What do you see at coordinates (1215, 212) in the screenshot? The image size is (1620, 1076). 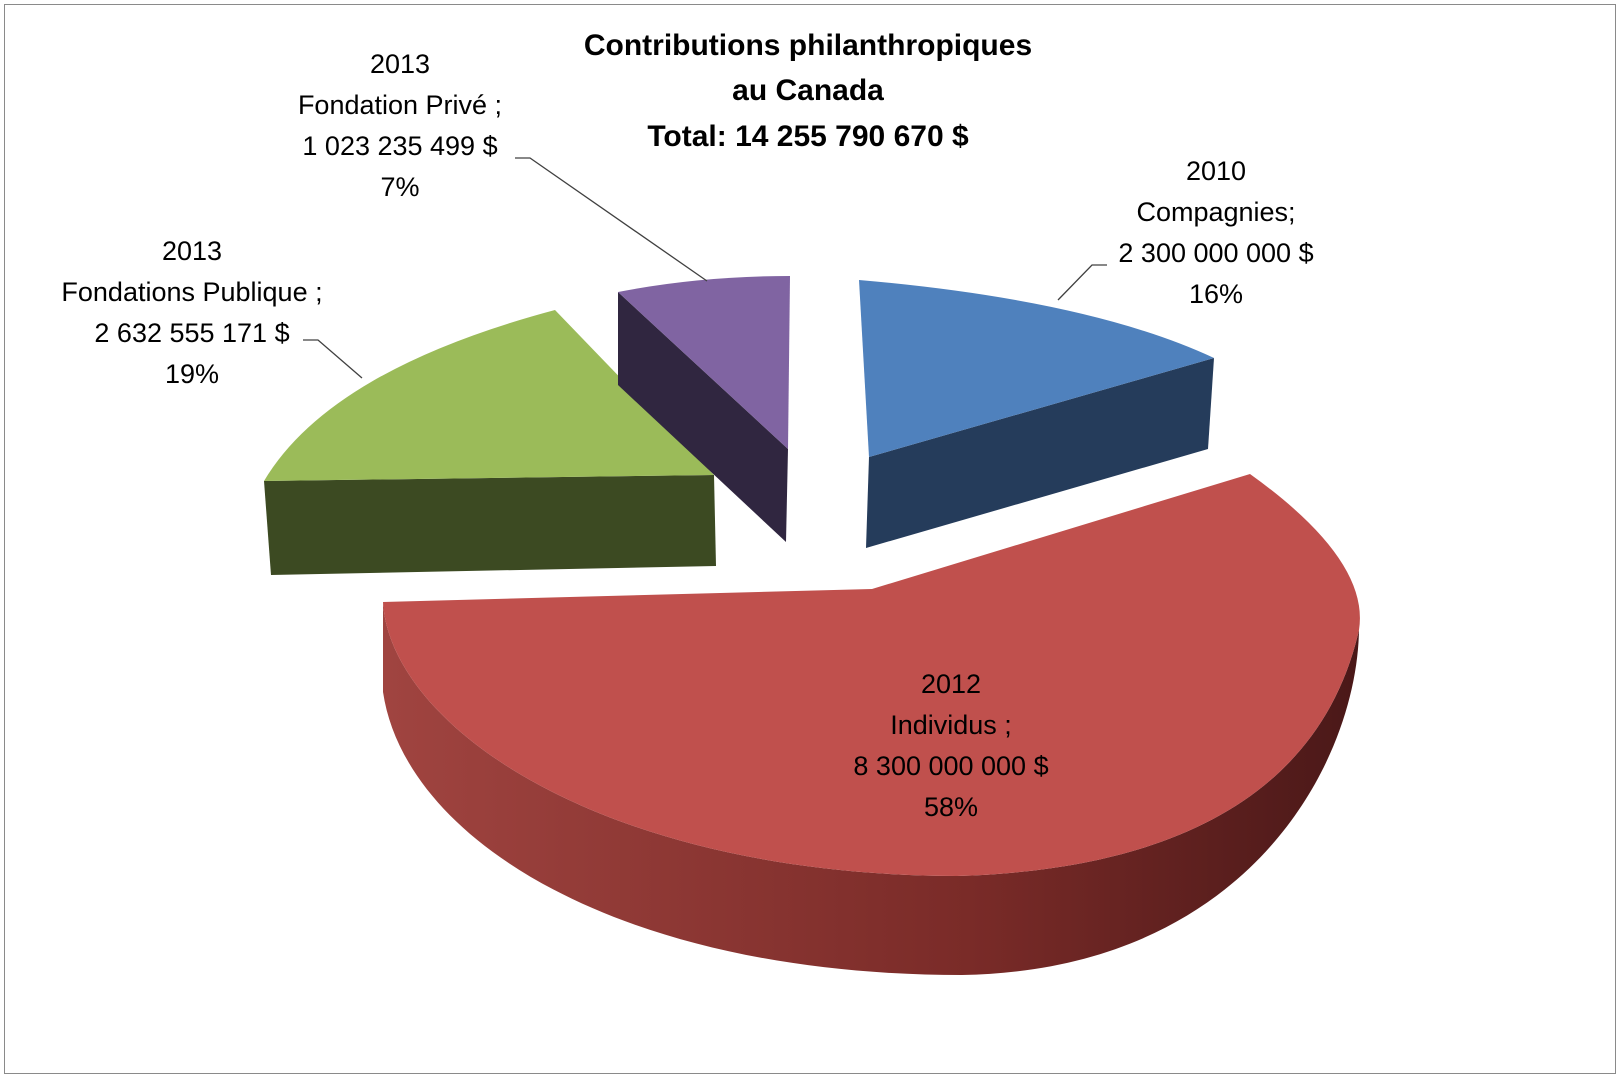 I see `label-name-compagnies: Compagnies;` at bounding box center [1215, 212].